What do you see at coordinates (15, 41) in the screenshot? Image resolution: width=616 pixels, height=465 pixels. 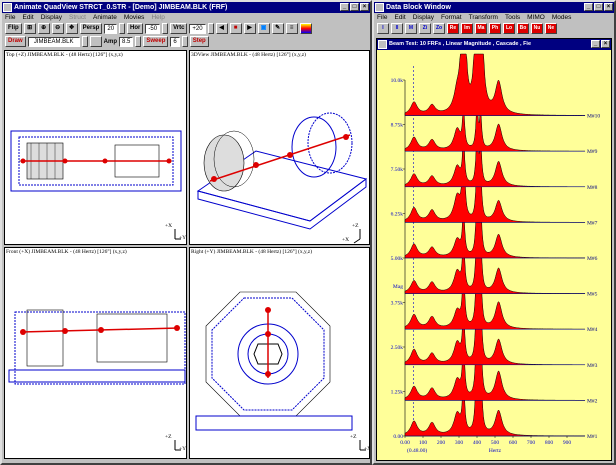 I see `draw-button: Draw` at bounding box center [15, 41].